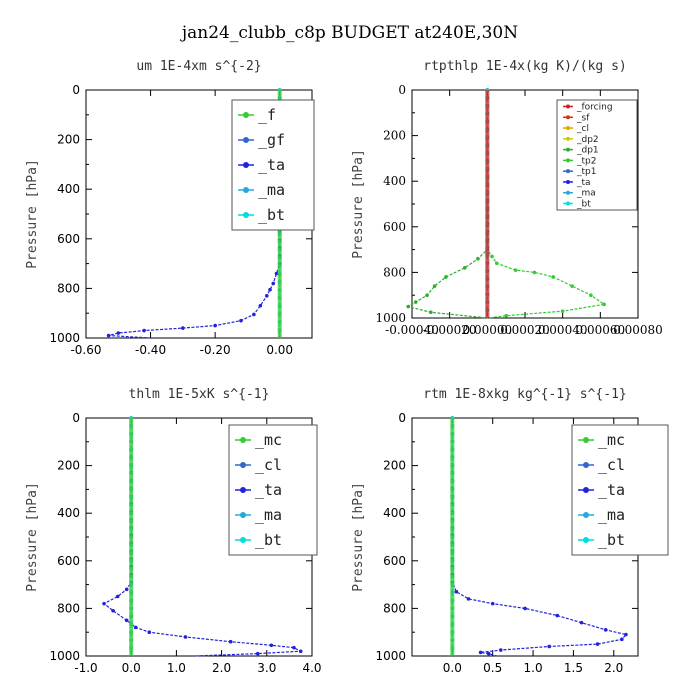 Image resolution: width=700 pixels, height=700 pixels. Describe the element at coordinates (587, 140) in the screenshot. I see `legend-label: _dp2` at that location.